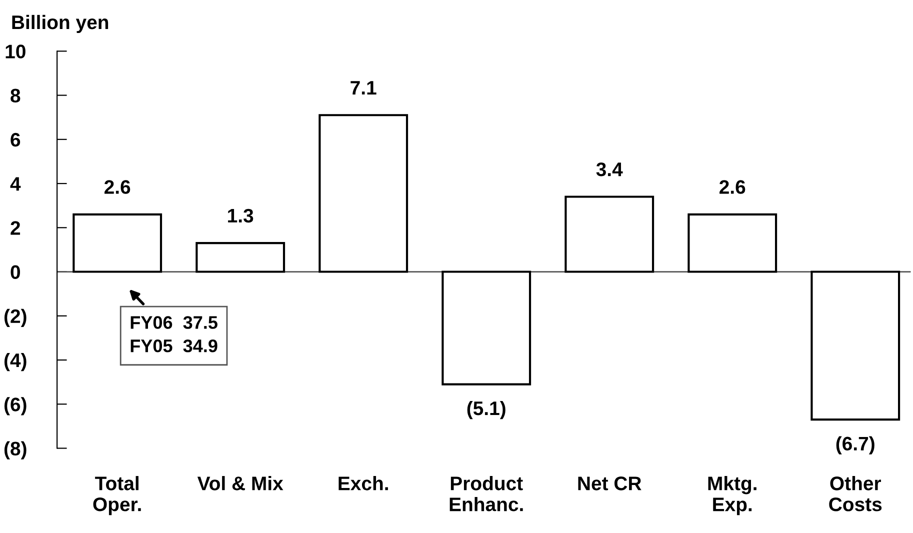  Describe the element at coordinates (15, 450) in the screenshot. I see `y-tick-label: (8)` at that location.